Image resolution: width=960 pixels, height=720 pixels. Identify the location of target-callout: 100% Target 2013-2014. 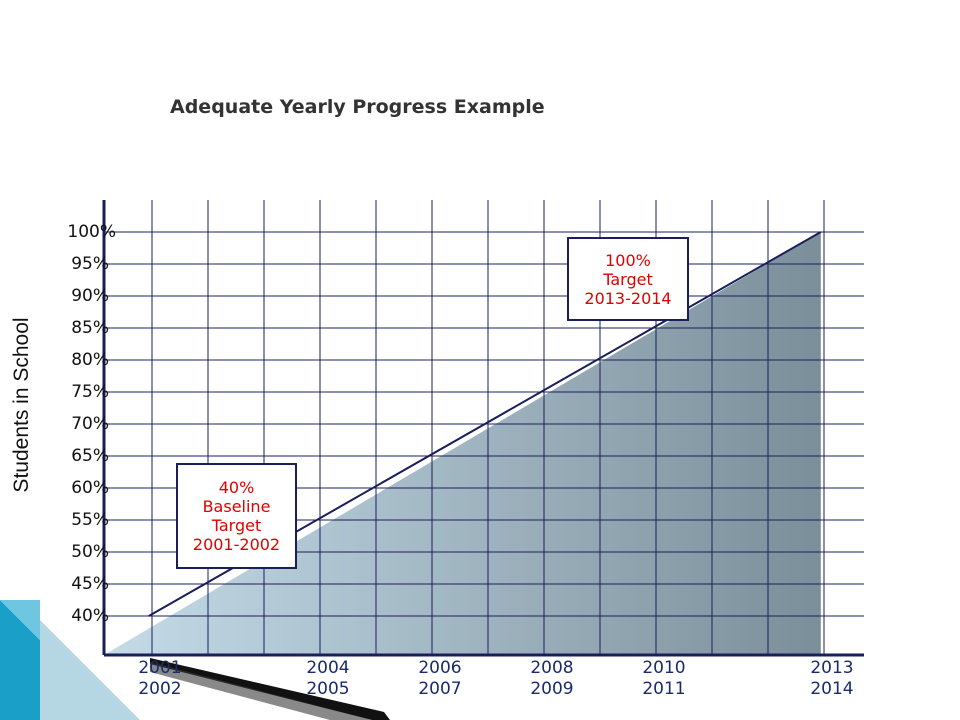
(628, 279).